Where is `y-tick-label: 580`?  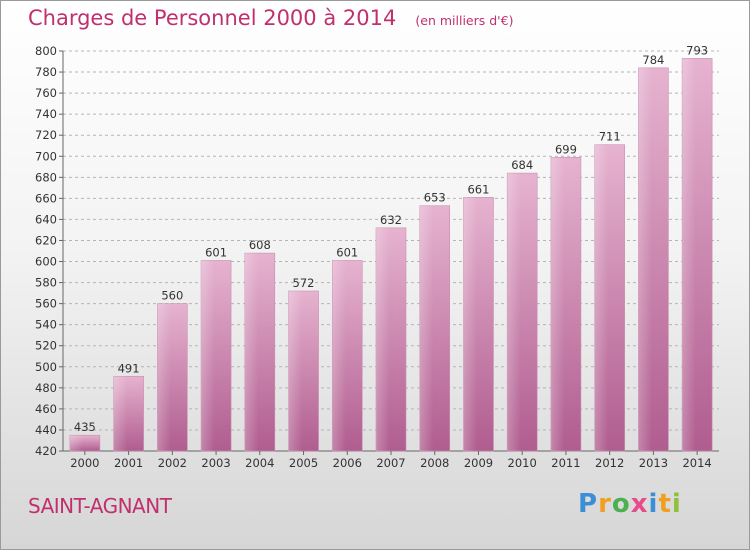 y-tick-label: 580 is located at coordinates (46, 283).